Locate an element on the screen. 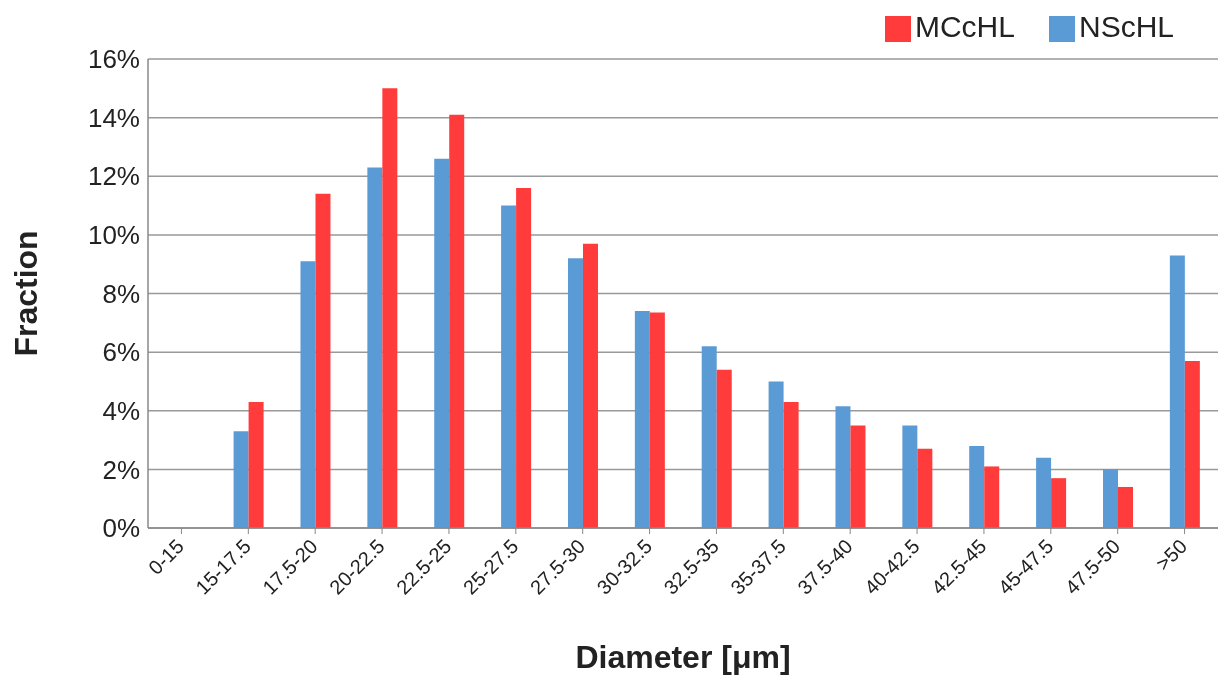 The image size is (1226, 696). x-tick-label: >50 is located at coordinates (1171, 555).